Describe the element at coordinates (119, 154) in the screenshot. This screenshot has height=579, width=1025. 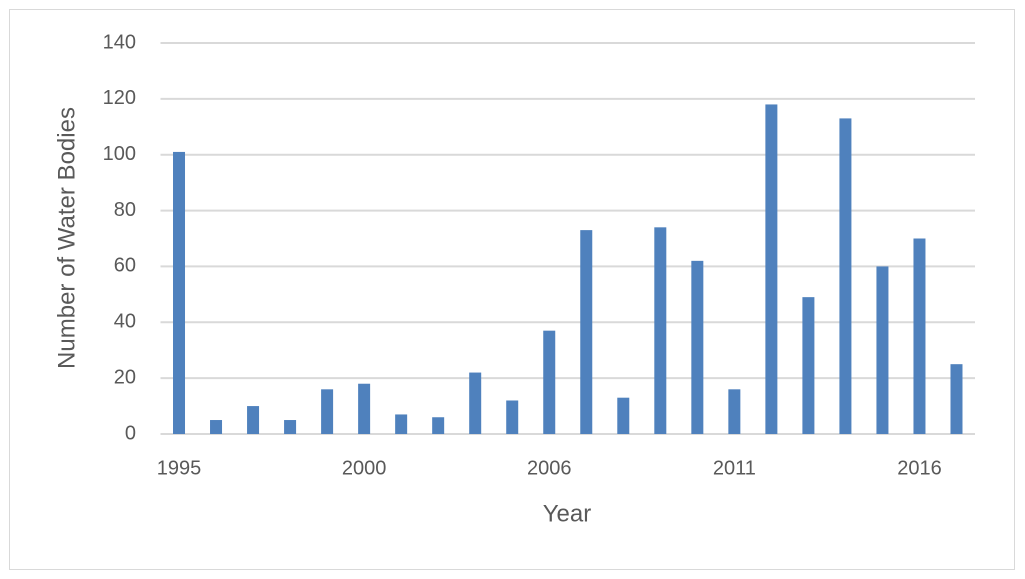
I see `y-tick-label: 100` at that location.